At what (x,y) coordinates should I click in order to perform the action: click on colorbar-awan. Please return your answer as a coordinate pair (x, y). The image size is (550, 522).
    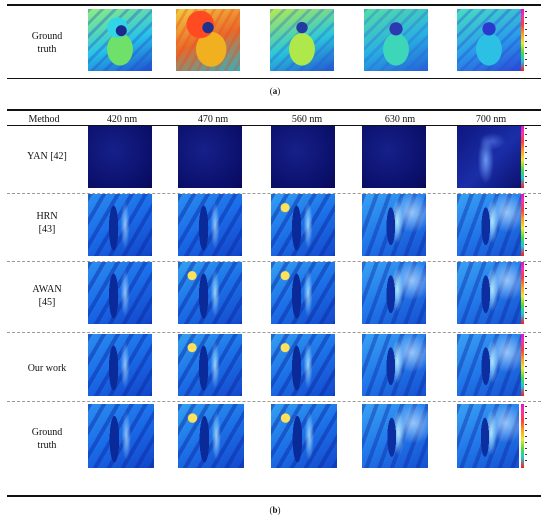
    Looking at the image, I should click on (522, 293).